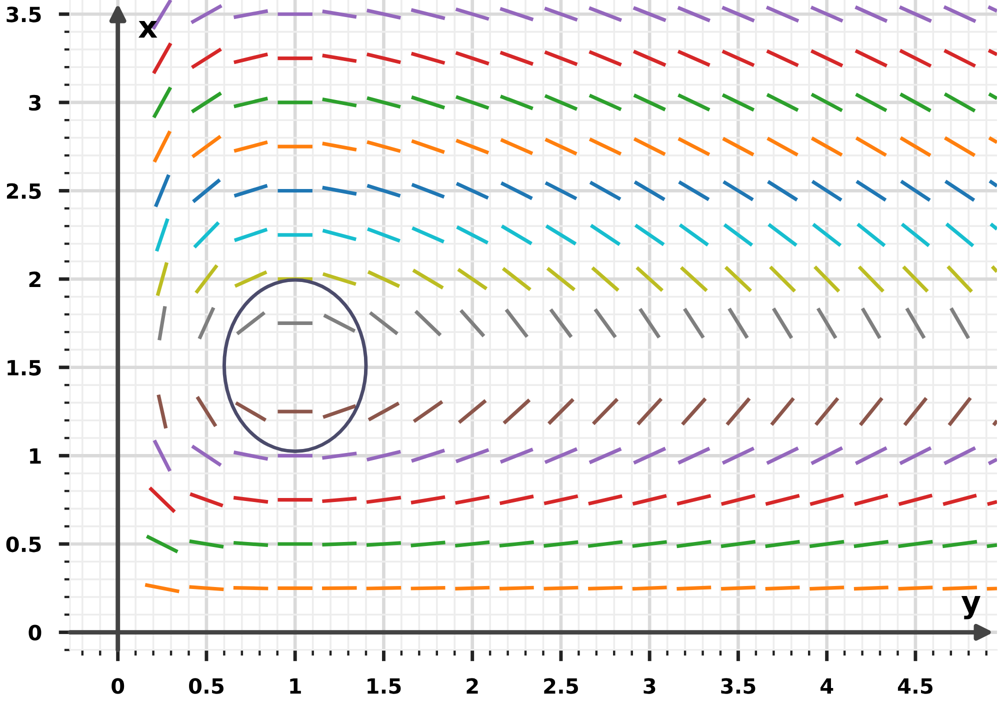  Describe the element at coordinates (34, 279) in the screenshot. I see `y-tick-label: 2` at that location.